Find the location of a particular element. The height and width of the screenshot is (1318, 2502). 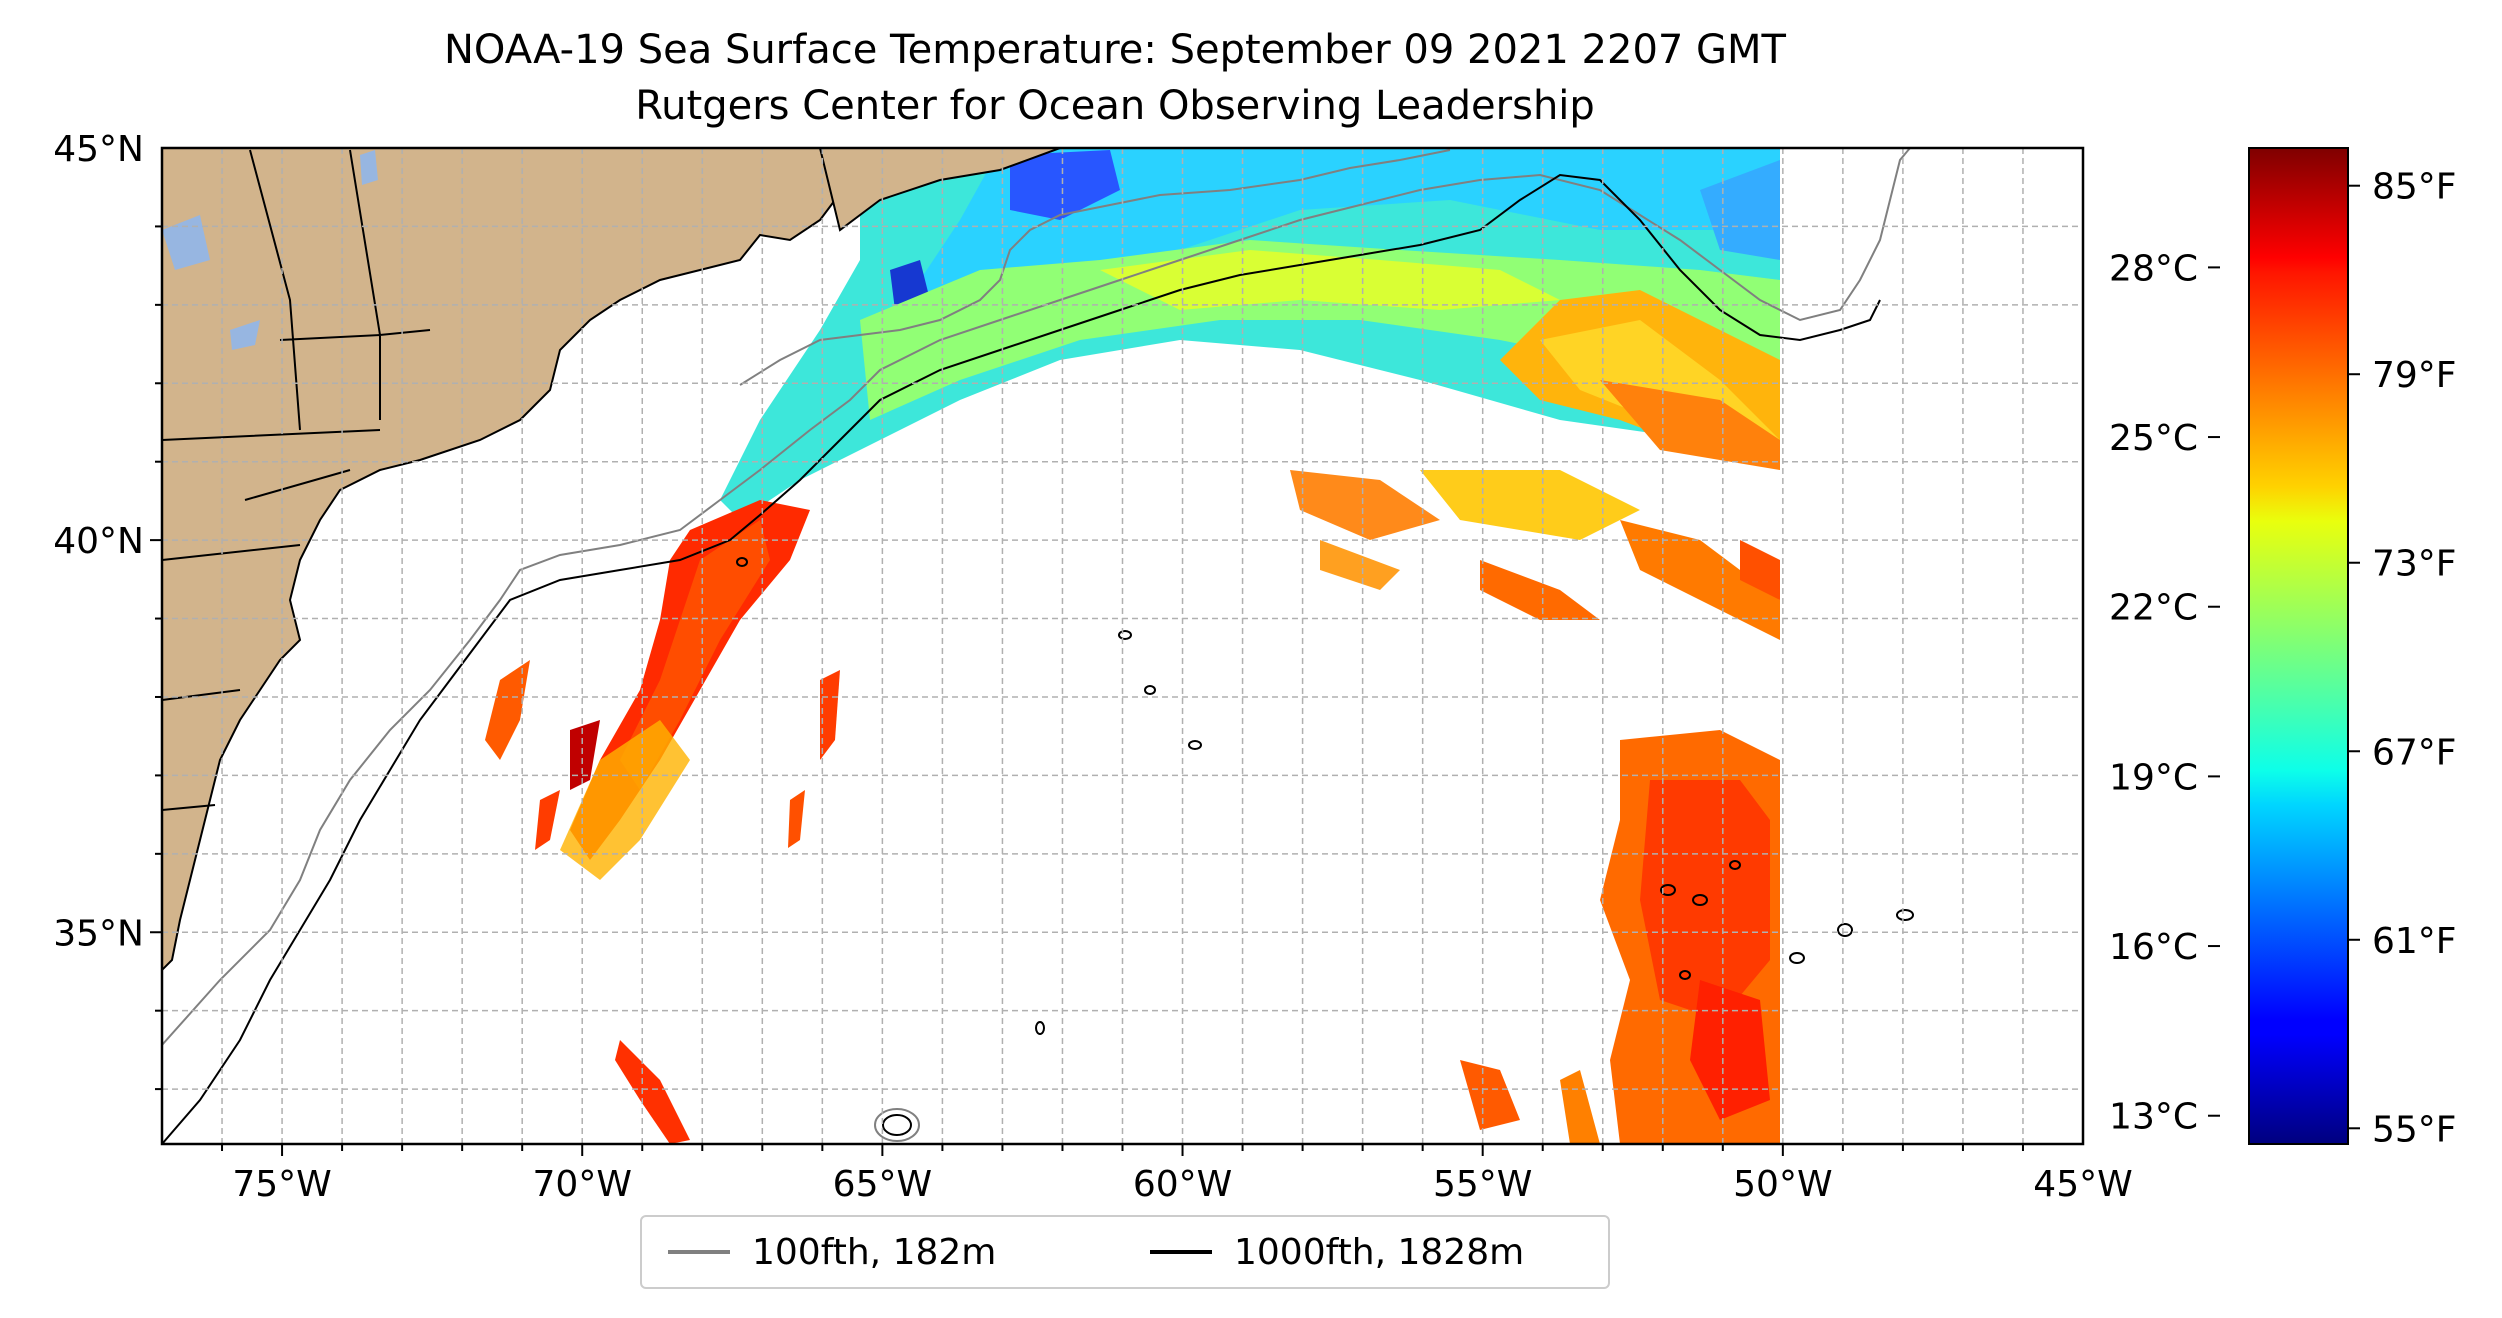

legend-label-1000fth: 1000fth, 1828m is located at coordinates (1379, 1252).